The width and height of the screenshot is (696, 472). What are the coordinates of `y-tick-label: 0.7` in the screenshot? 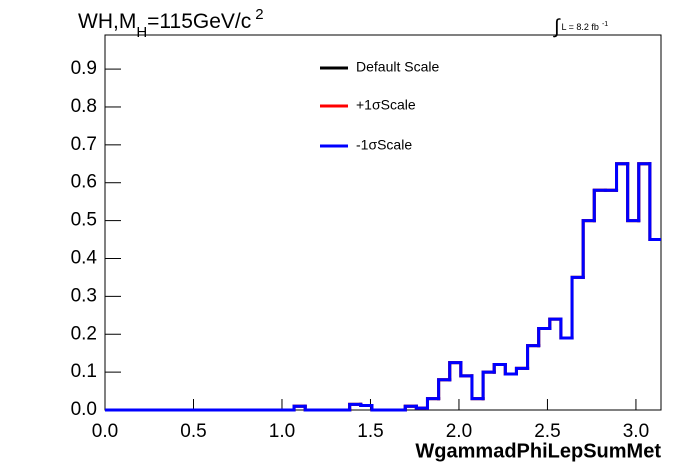 It's located at (84, 144).